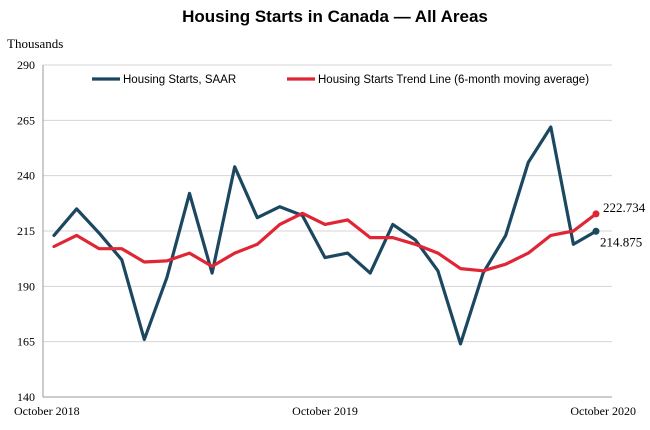  I want to click on y-axis-unit-label: Thousands, so click(35, 43).